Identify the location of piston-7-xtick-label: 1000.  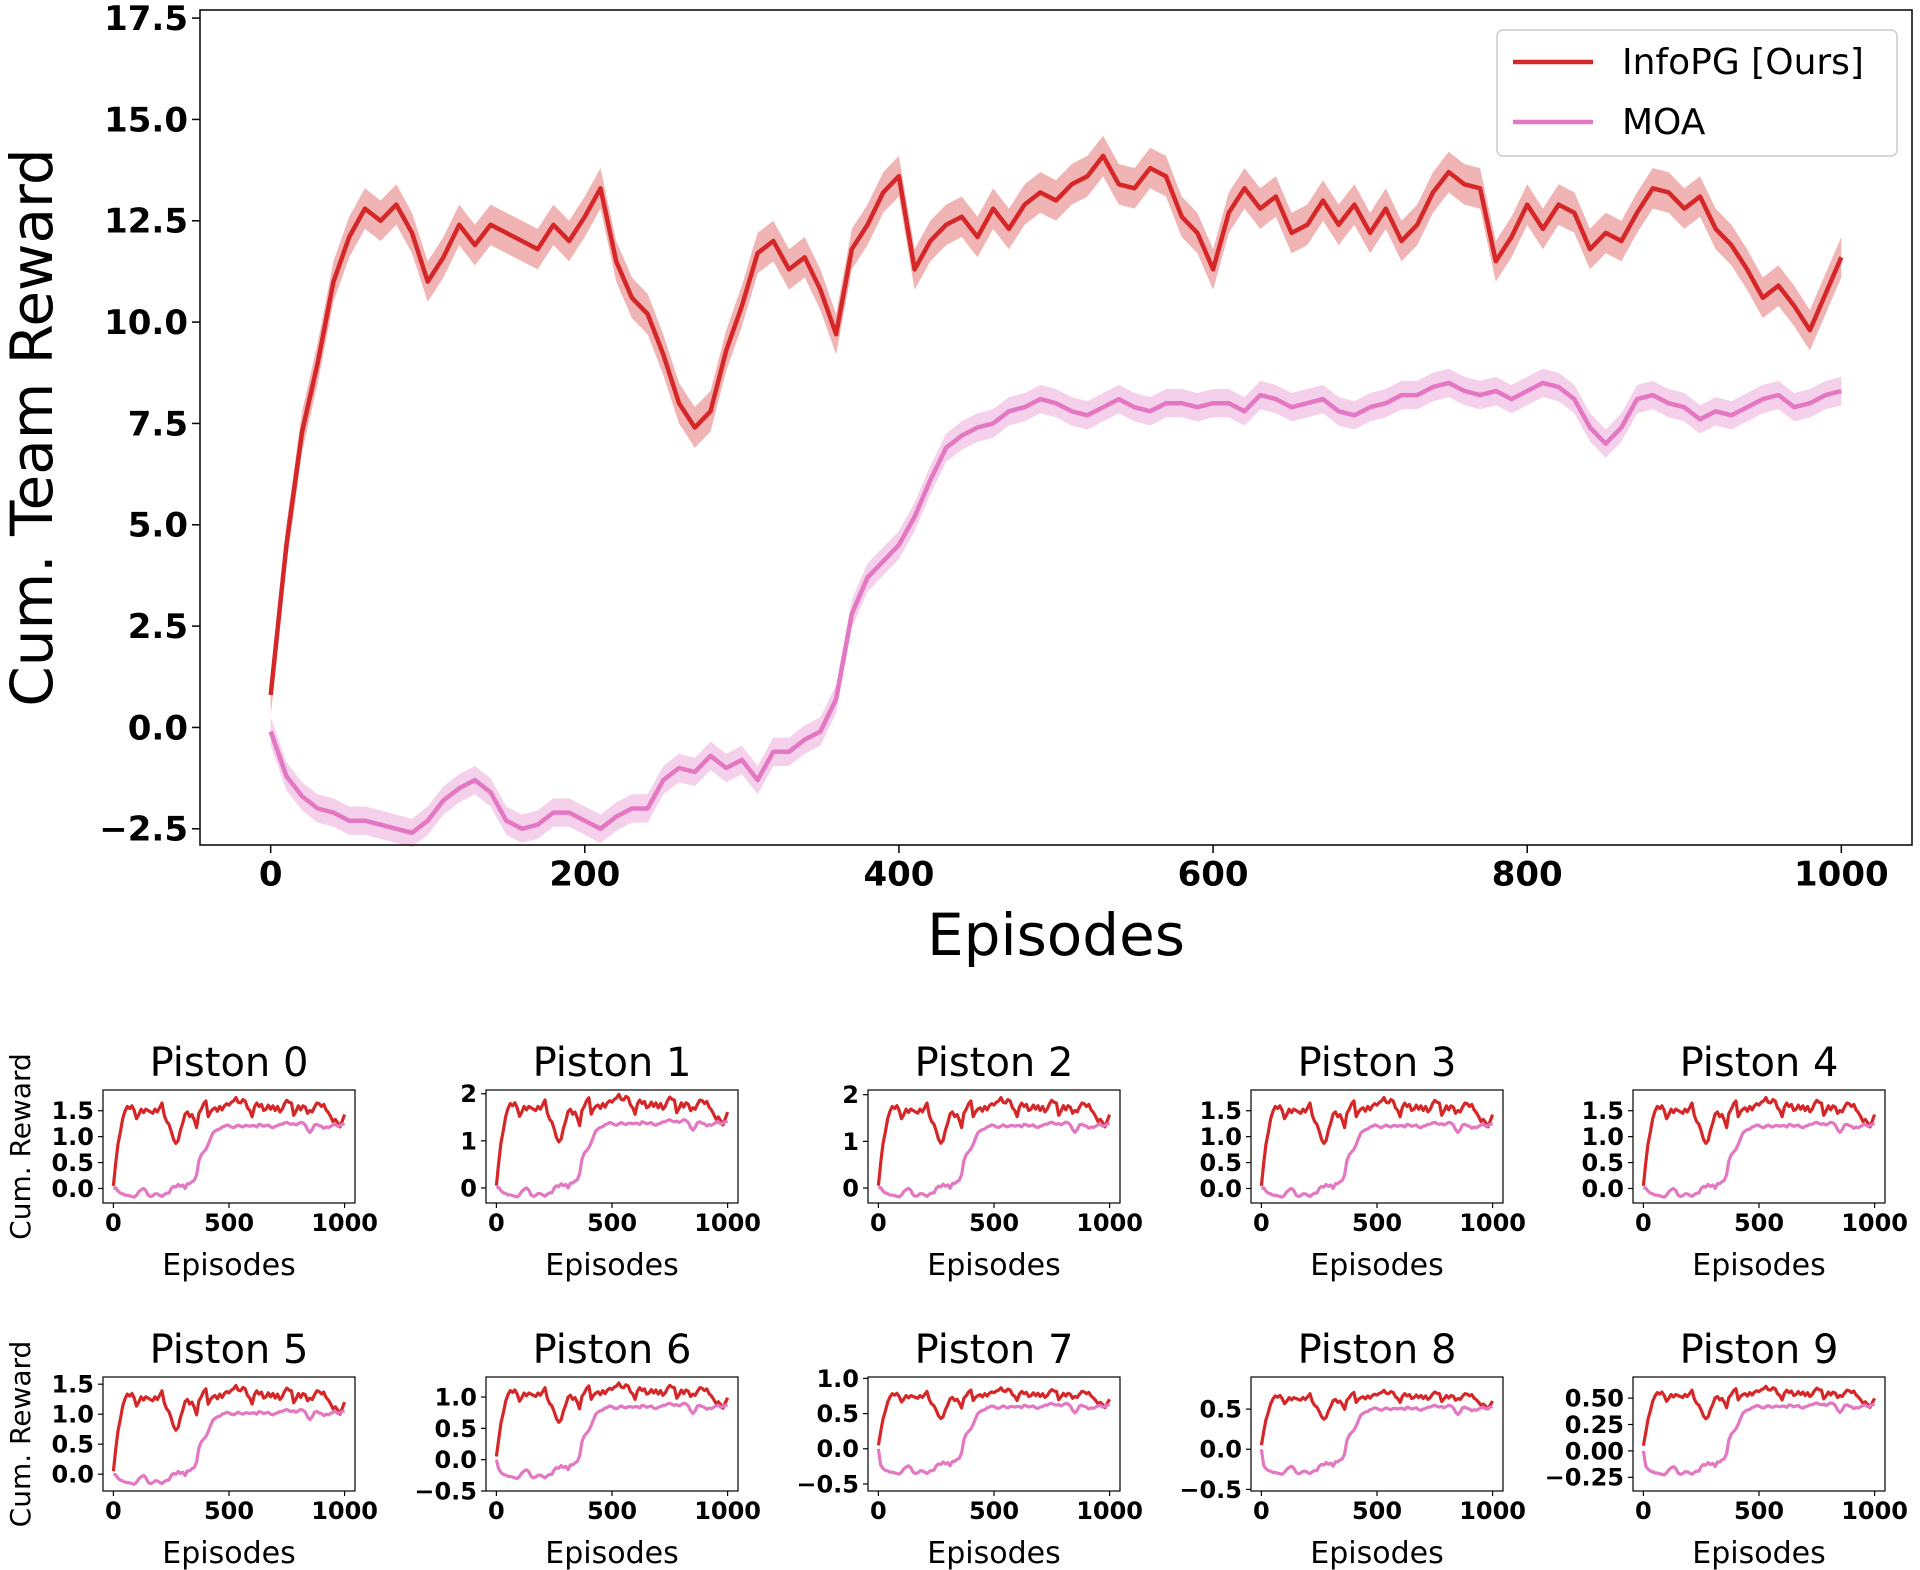
(1109, 1511).